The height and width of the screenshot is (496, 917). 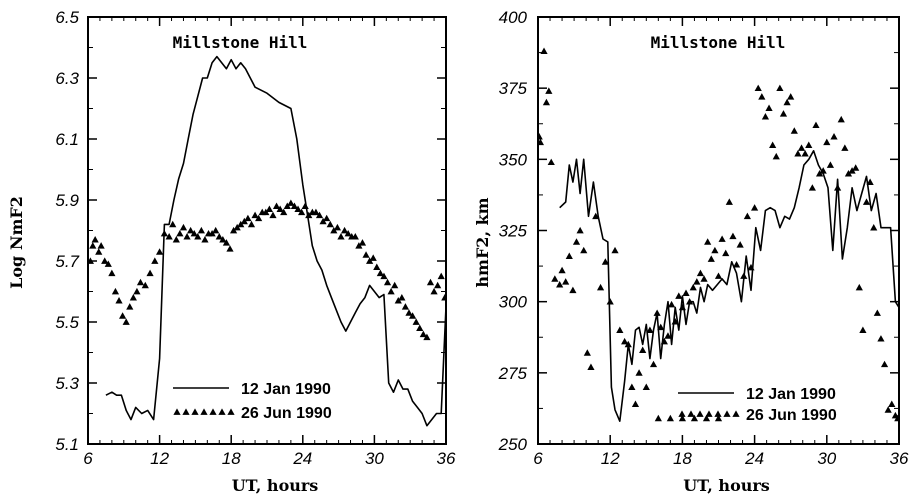 What do you see at coordinates (67, 322) in the screenshot?
I see `y-tick-label: 5.5` at bounding box center [67, 322].